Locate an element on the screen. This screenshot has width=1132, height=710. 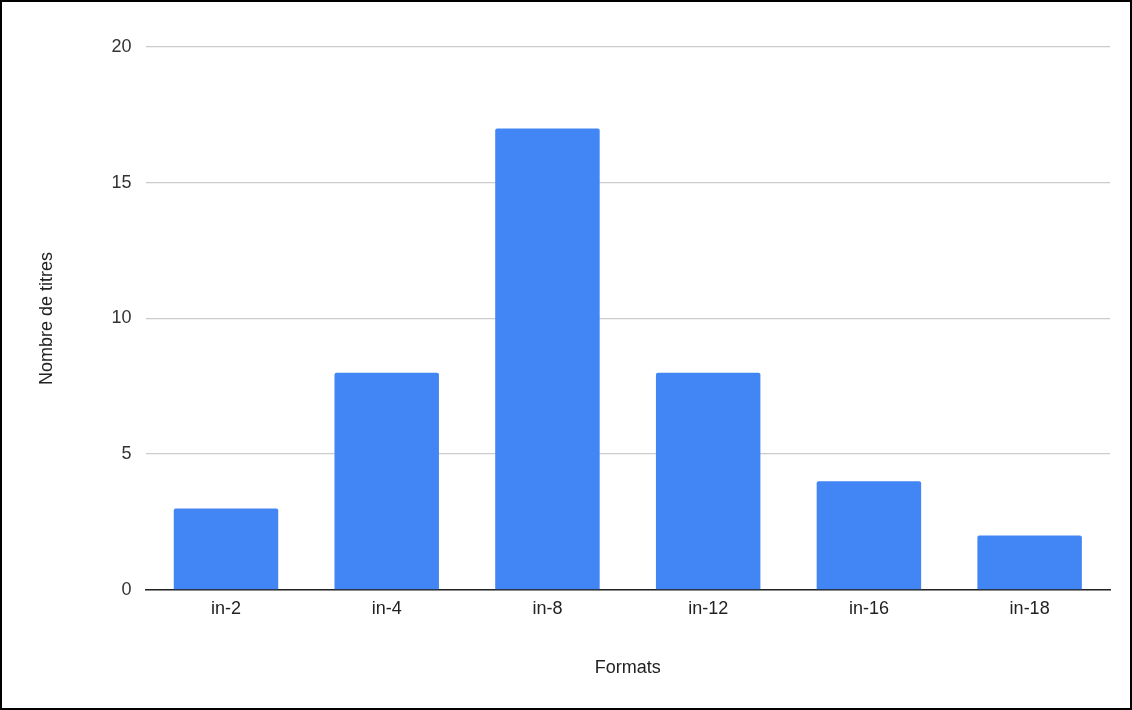
y-axis-title: Nombre de titres is located at coordinates (45, 318).